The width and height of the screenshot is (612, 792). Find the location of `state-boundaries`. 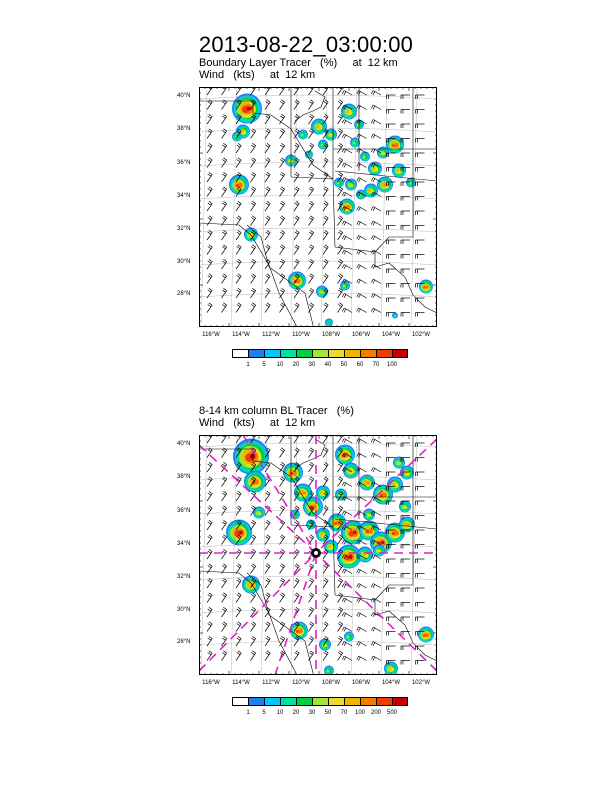

state-boundaries is located at coordinates (318, 207).